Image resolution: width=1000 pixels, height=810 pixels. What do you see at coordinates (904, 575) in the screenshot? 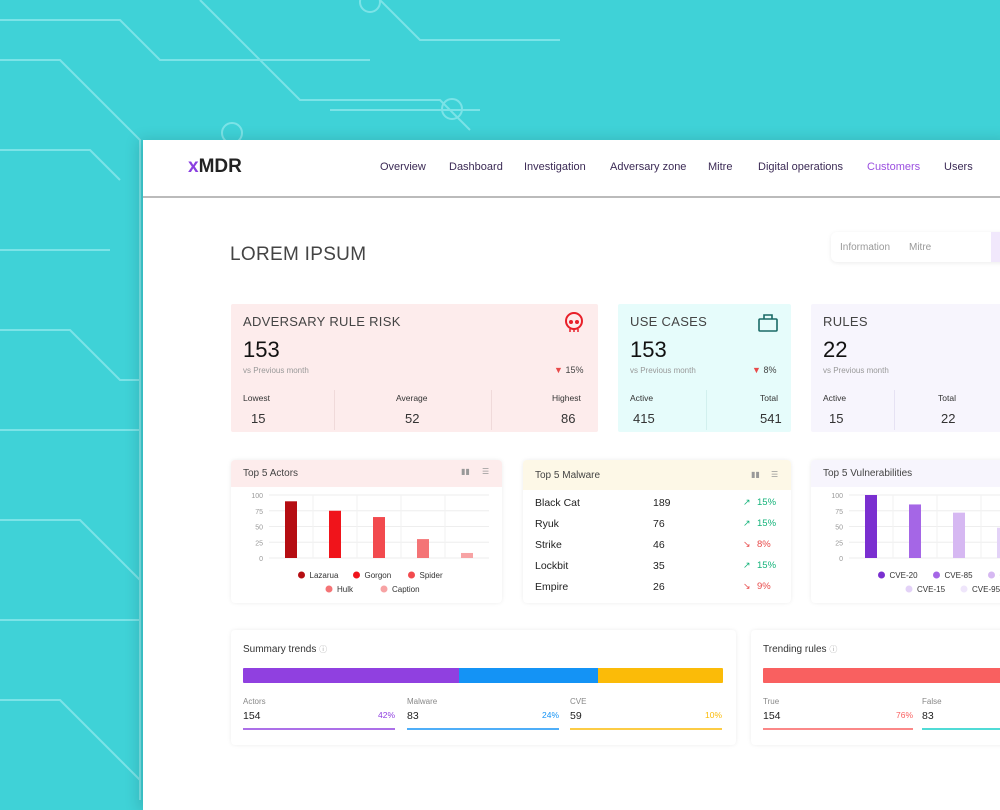
I see `legend-label: CVE-20` at bounding box center [904, 575].